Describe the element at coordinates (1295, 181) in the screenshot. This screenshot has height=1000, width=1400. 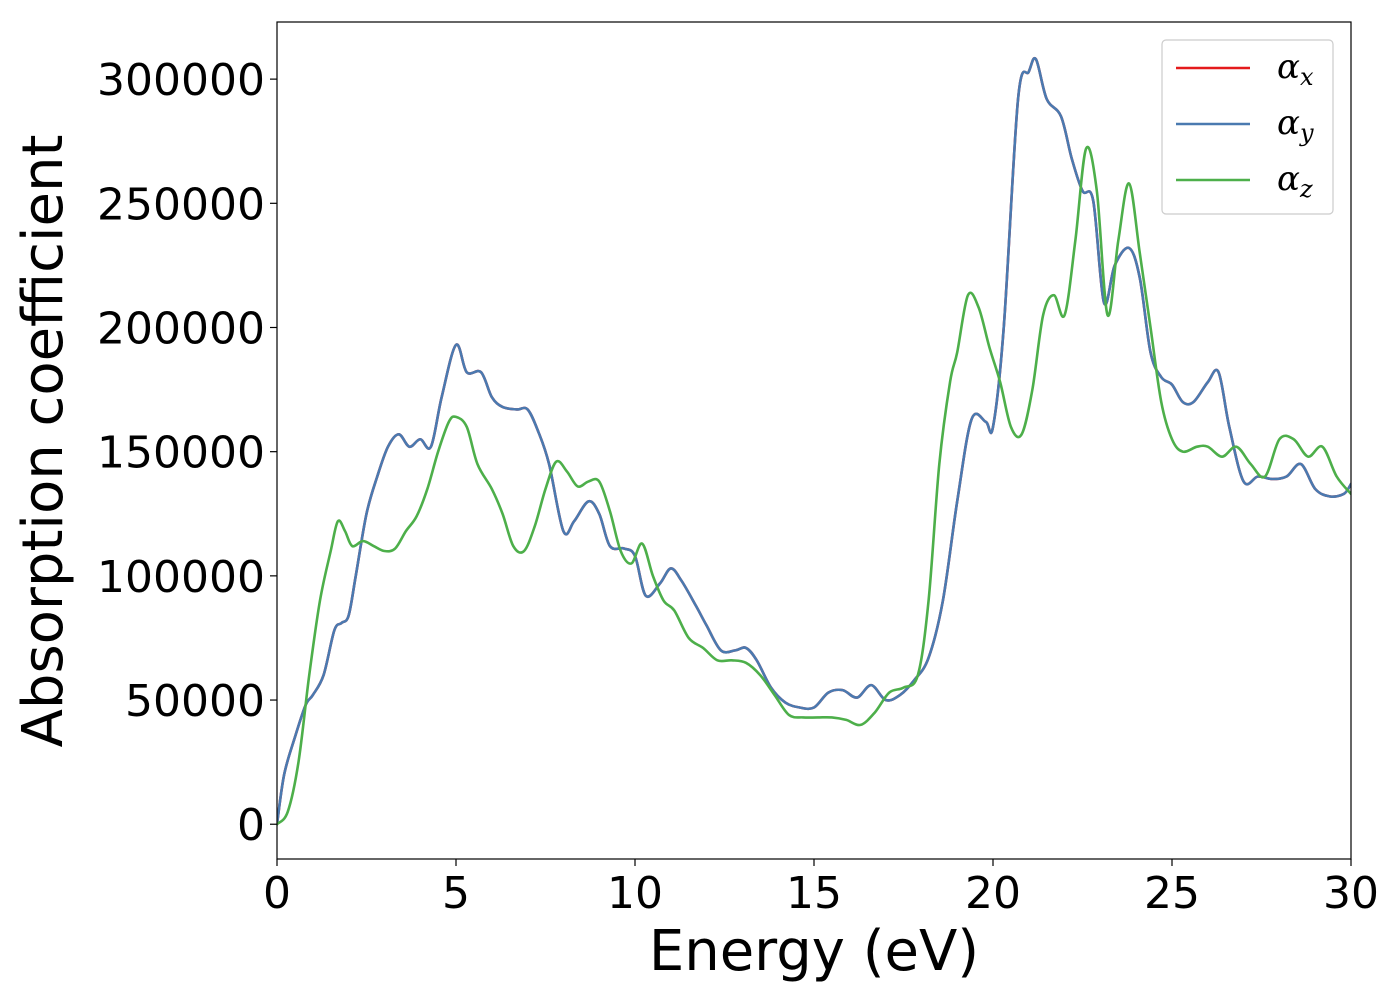
I see `legend-label-alpha-z: αz` at that location.